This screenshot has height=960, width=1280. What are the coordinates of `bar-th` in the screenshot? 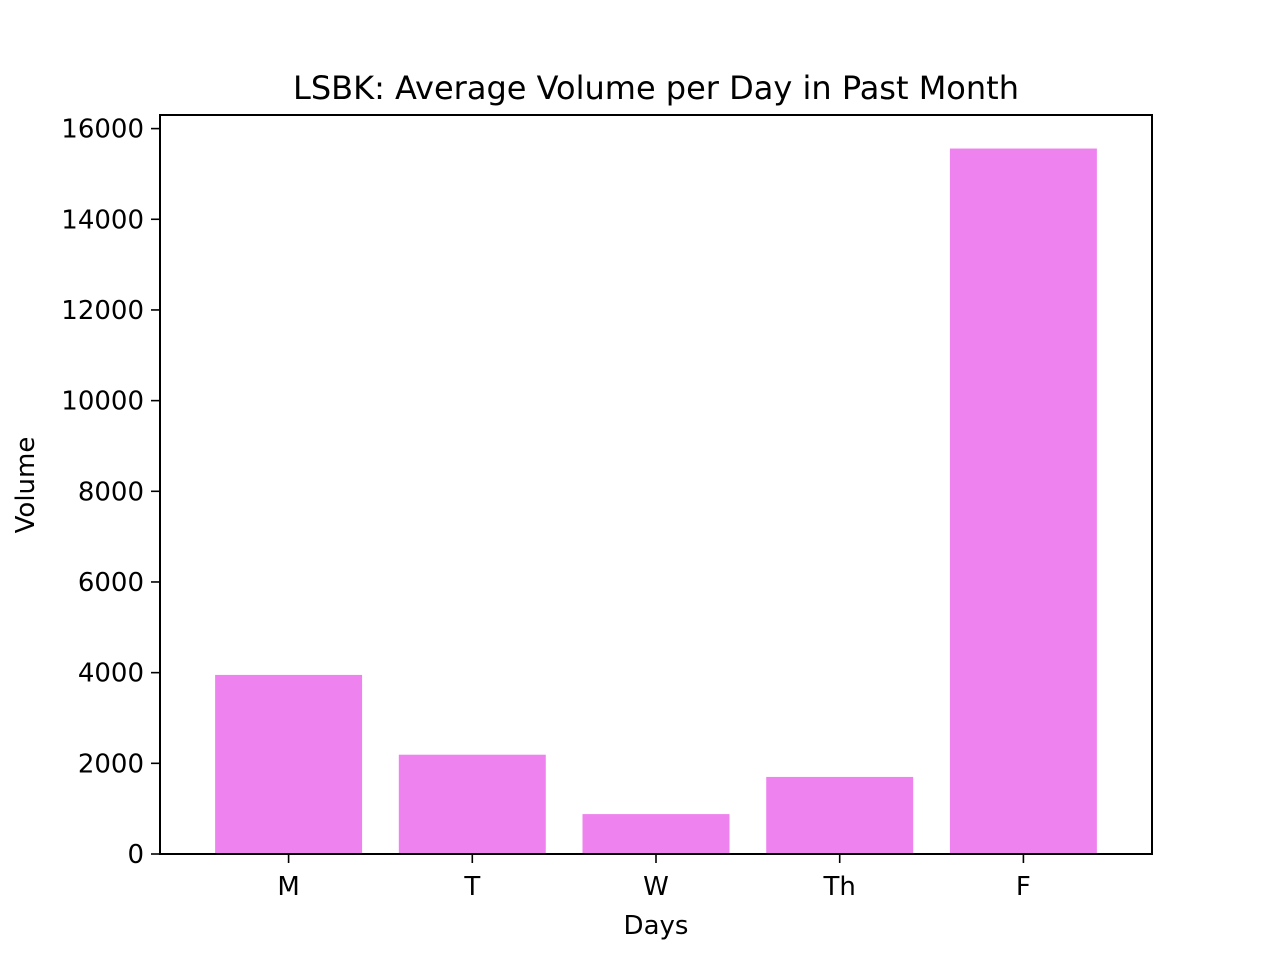 It's located at (840, 815).